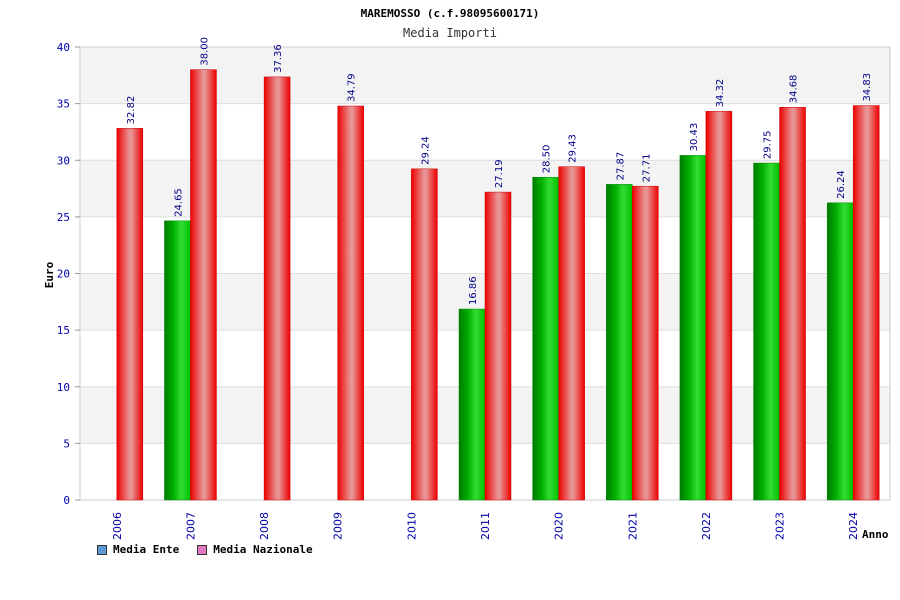  Describe the element at coordinates (202, 549) in the screenshot. I see `legend-swatch-media-nazionale` at that location.